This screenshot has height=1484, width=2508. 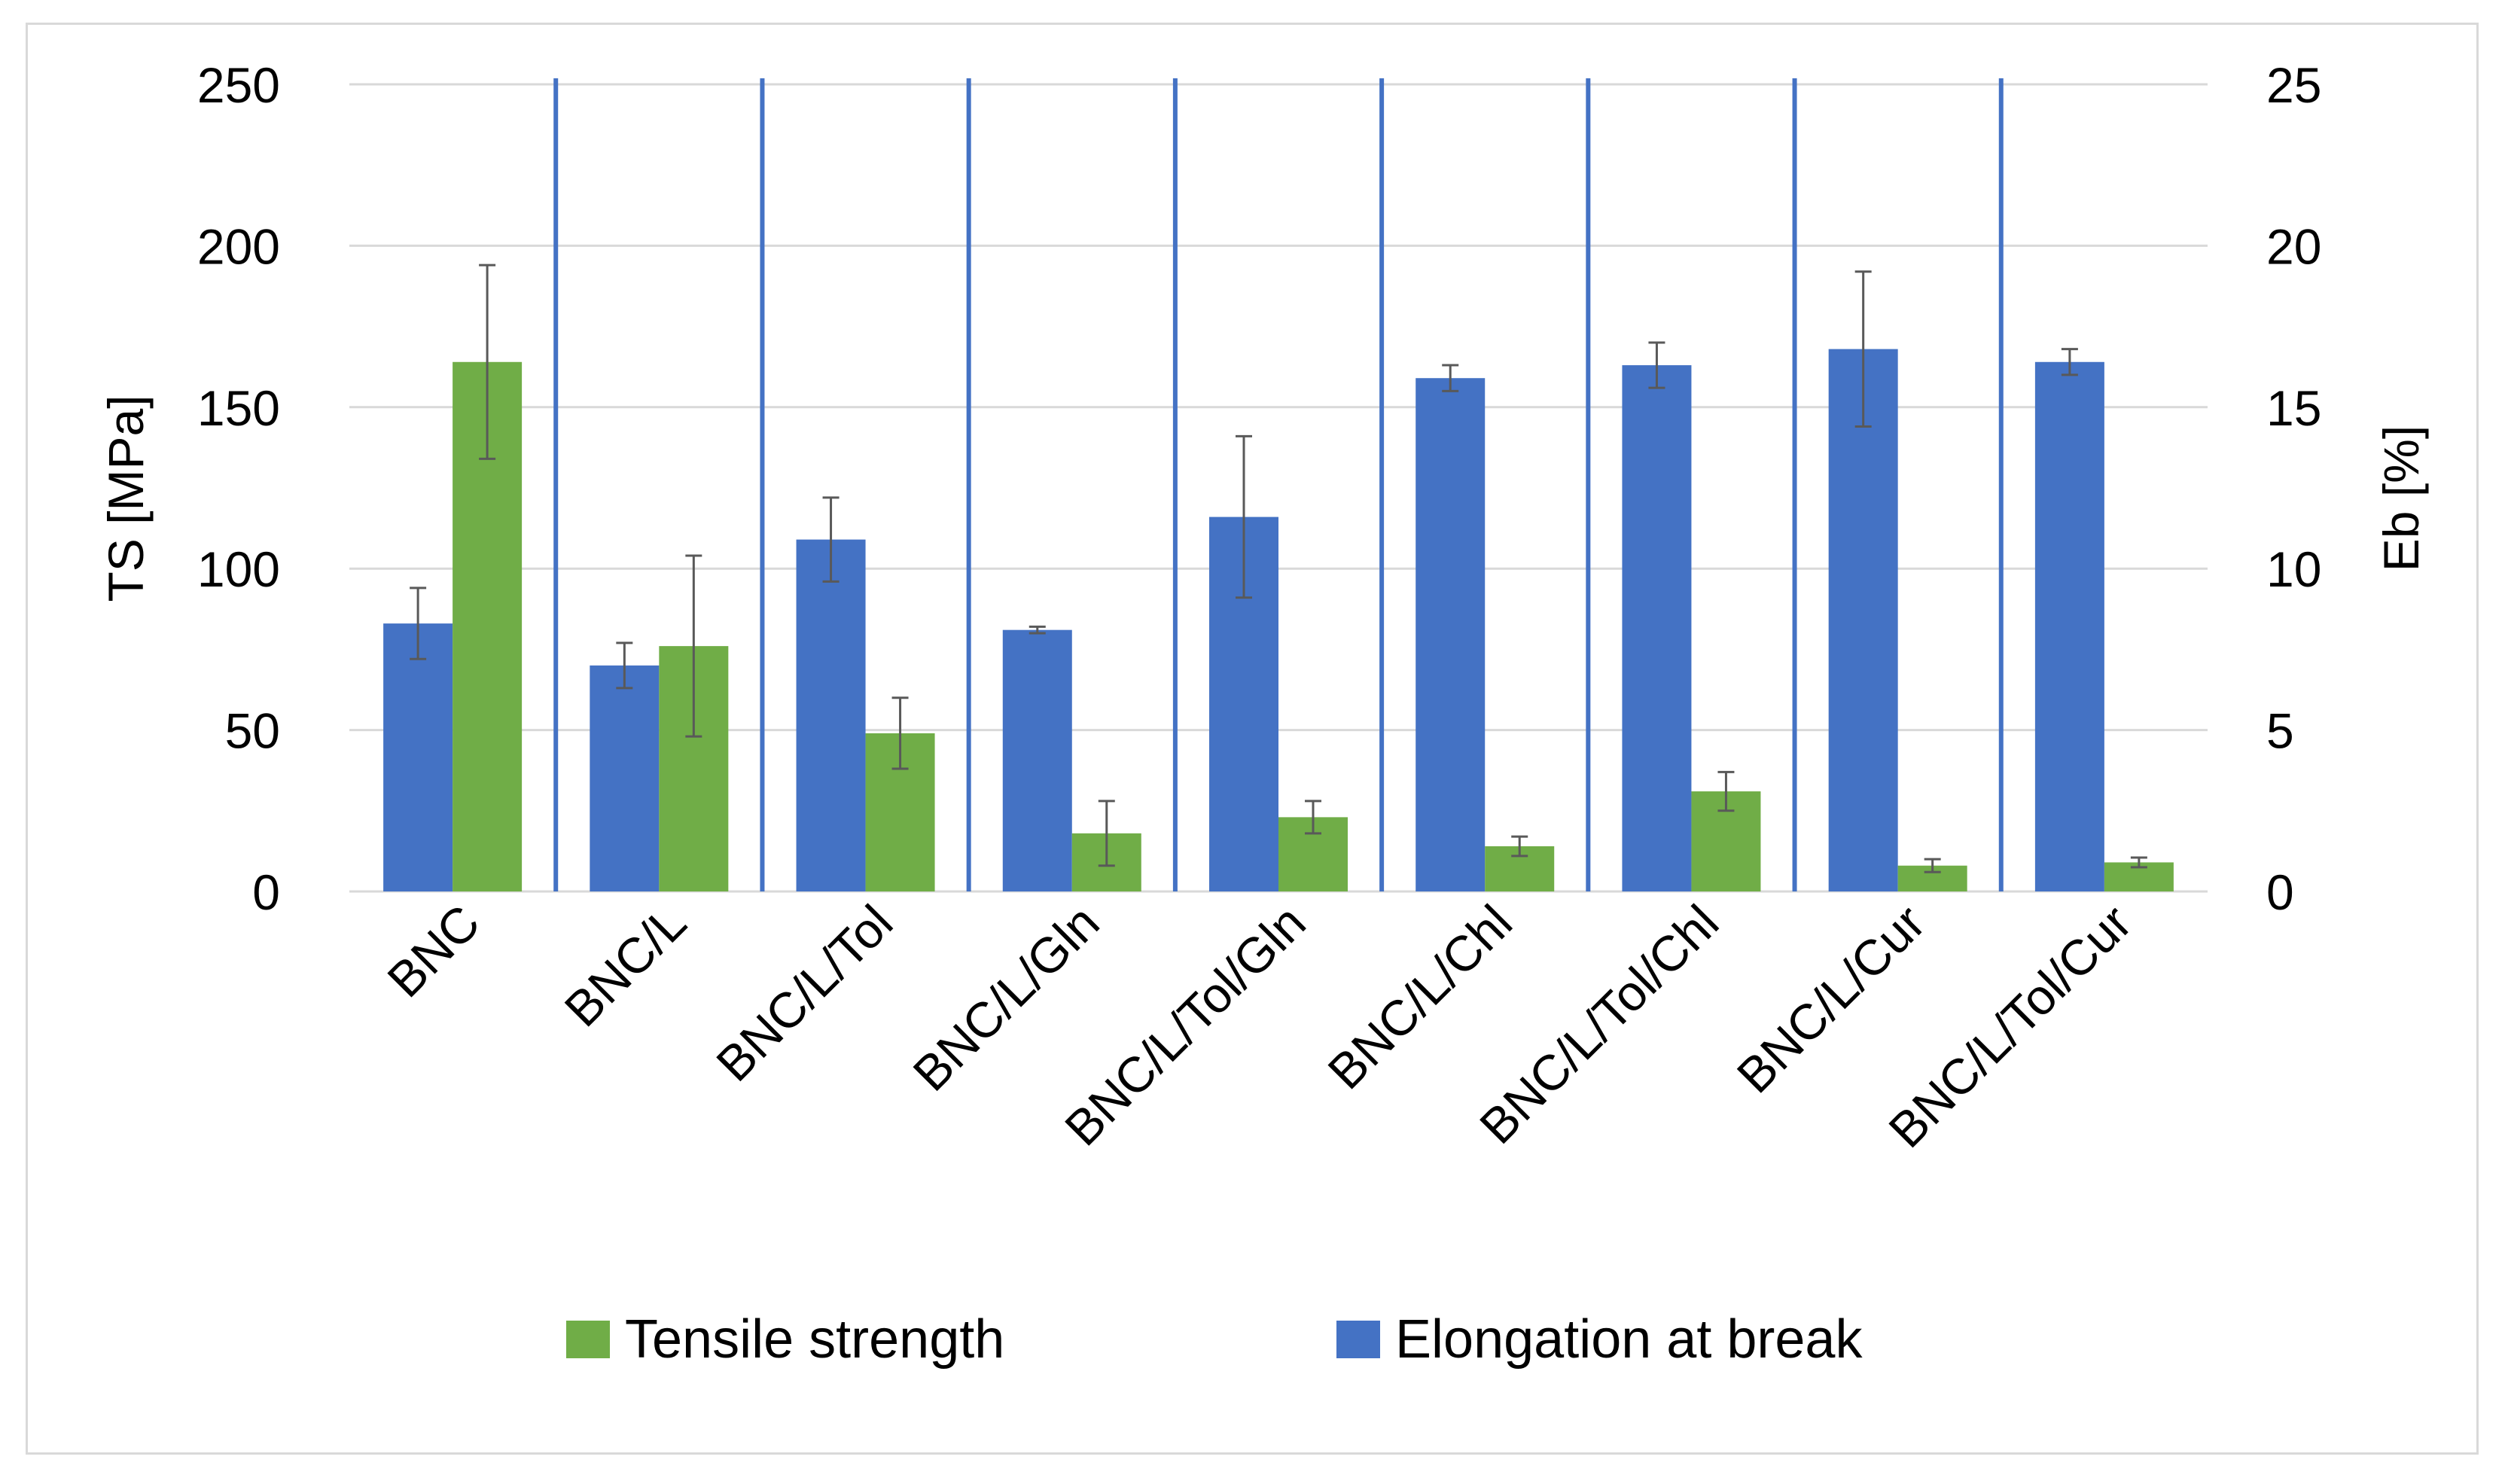 What do you see at coordinates (2293, 408) in the screenshot?
I see `right-tick-label: 15` at bounding box center [2293, 408].